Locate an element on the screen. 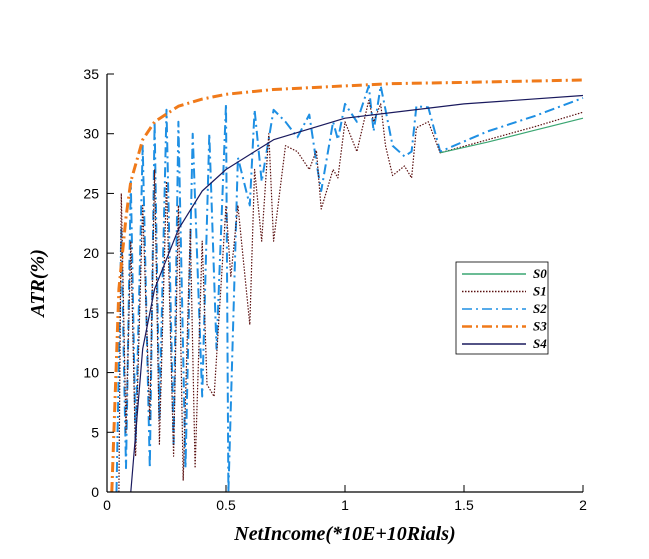 This screenshot has width=649, height=559. legend: S0 S1 S2 S3 S4 is located at coordinates (502, 308).